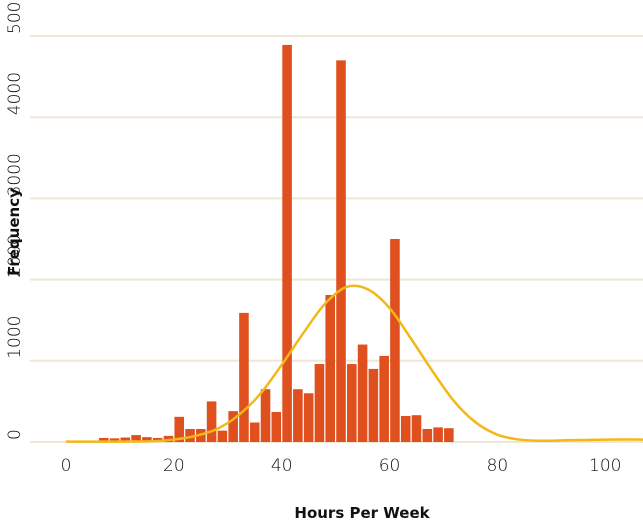 Image resolution: width=643 pixels, height=527 pixels. Describe the element at coordinates (15, 93) in the screenshot. I see `y-tick-label: 4000` at that location.